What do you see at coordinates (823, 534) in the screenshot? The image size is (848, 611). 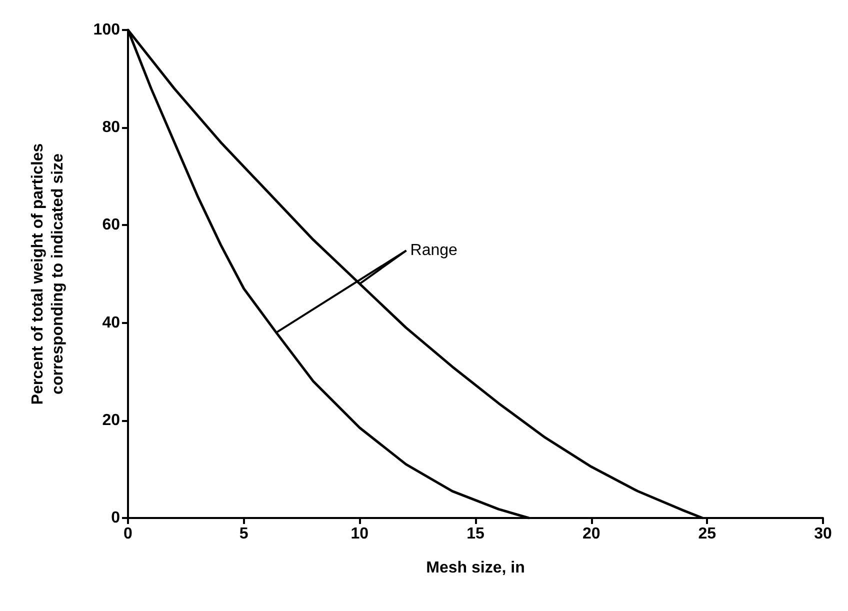 I see `x-tick-label: 30` at bounding box center [823, 534].